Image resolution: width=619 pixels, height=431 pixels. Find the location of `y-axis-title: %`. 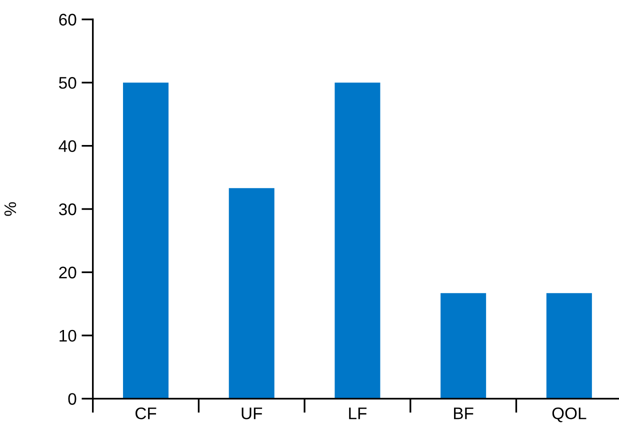

y-axis-title: % is located at coordinates (10, 209).